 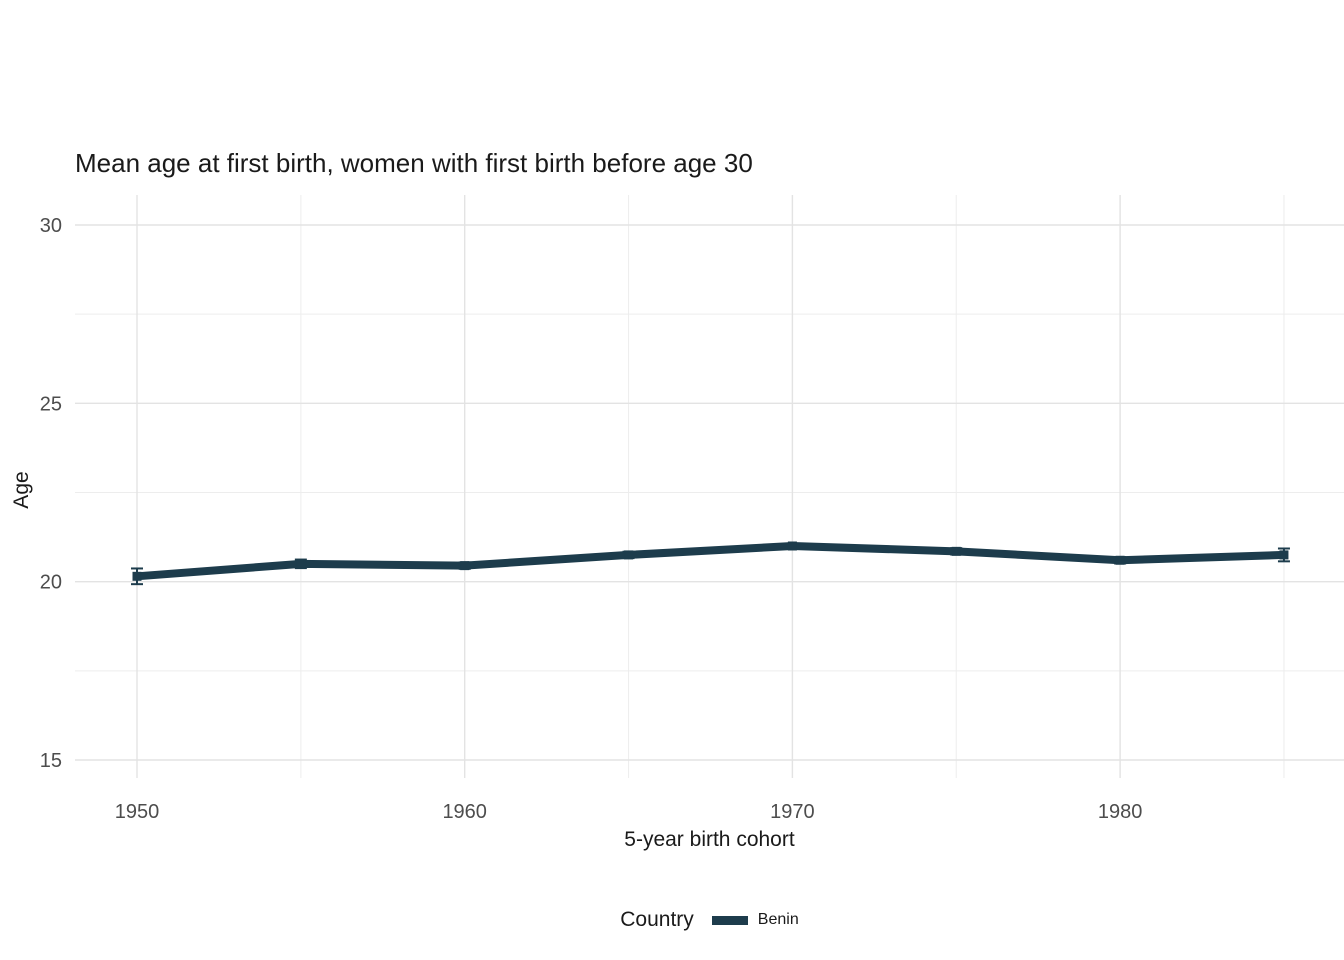 I want to click on series-line-benin, so click(x=710, y=561).